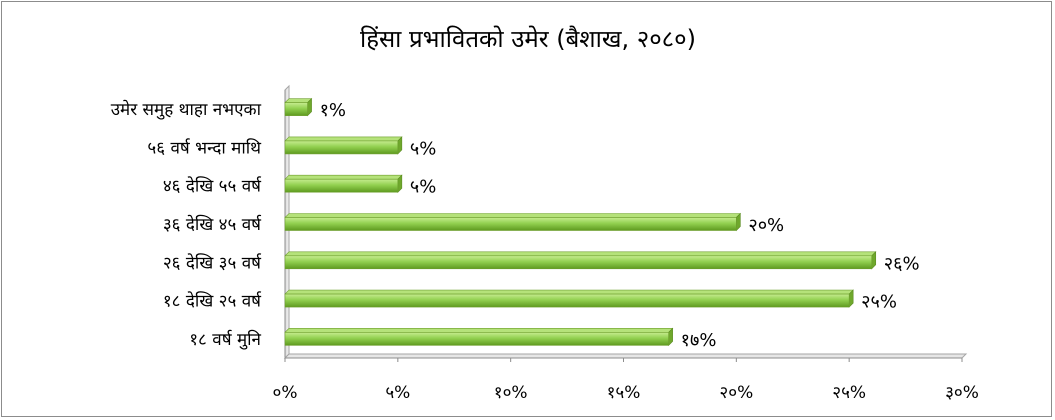  Describe the element at coordinates (624, 393) in the screenshot. I see `x-tick-label: १५%` at that location.